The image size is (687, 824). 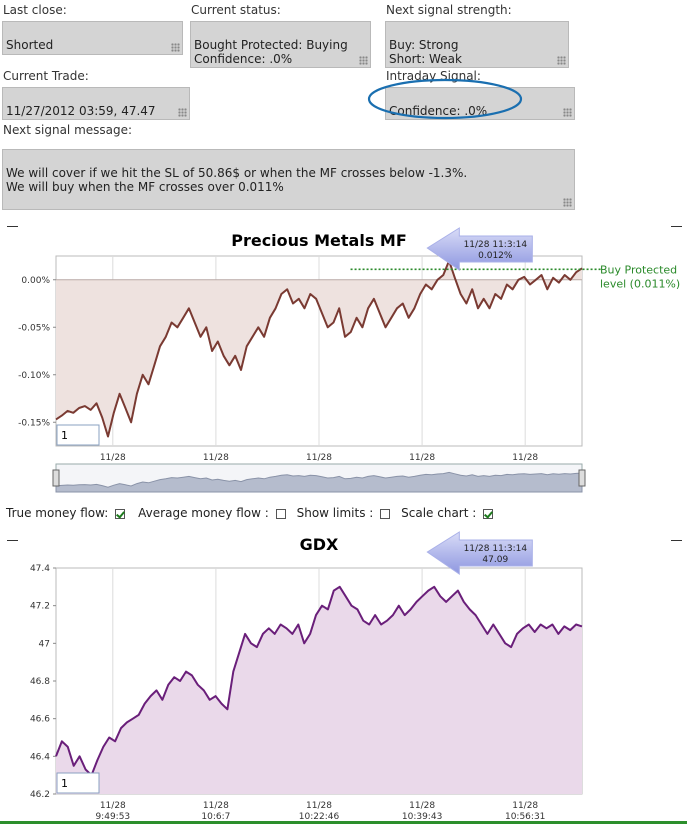 What do you see at coordinates (34, 328) in the screenshot?
I see `y-tick-label: -0.05%` at bounding box center [34, 328].